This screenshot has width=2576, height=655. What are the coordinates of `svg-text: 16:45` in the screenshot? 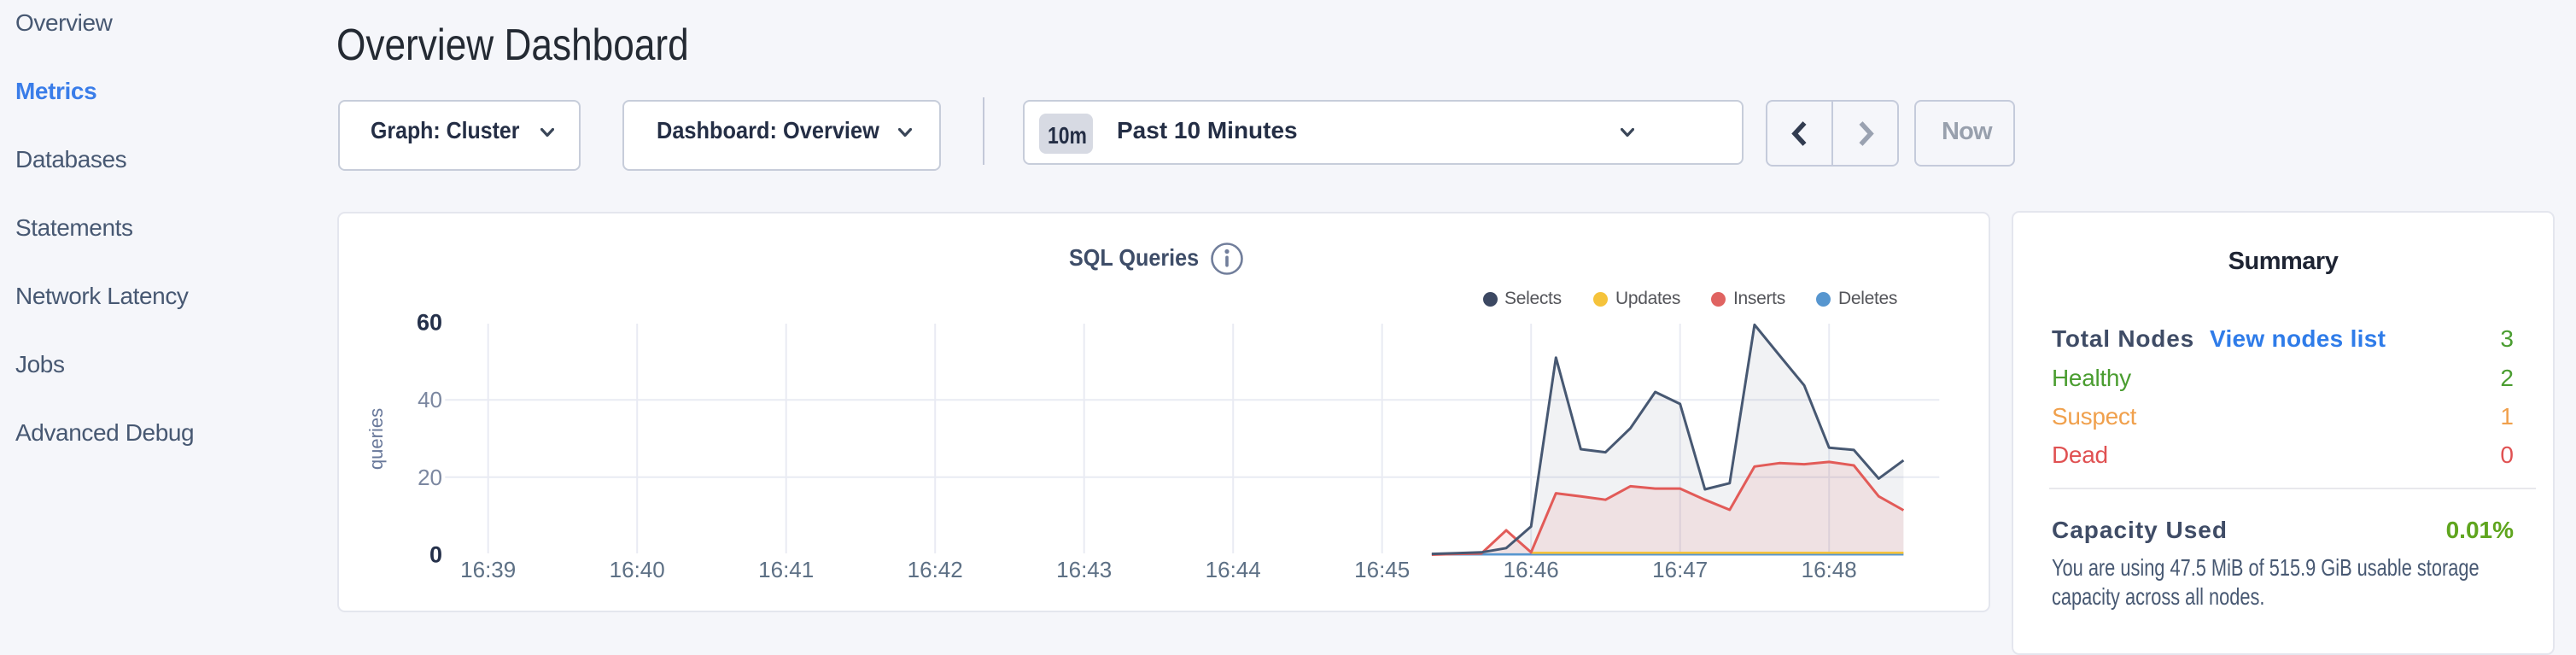 It's located at (1382, 569).